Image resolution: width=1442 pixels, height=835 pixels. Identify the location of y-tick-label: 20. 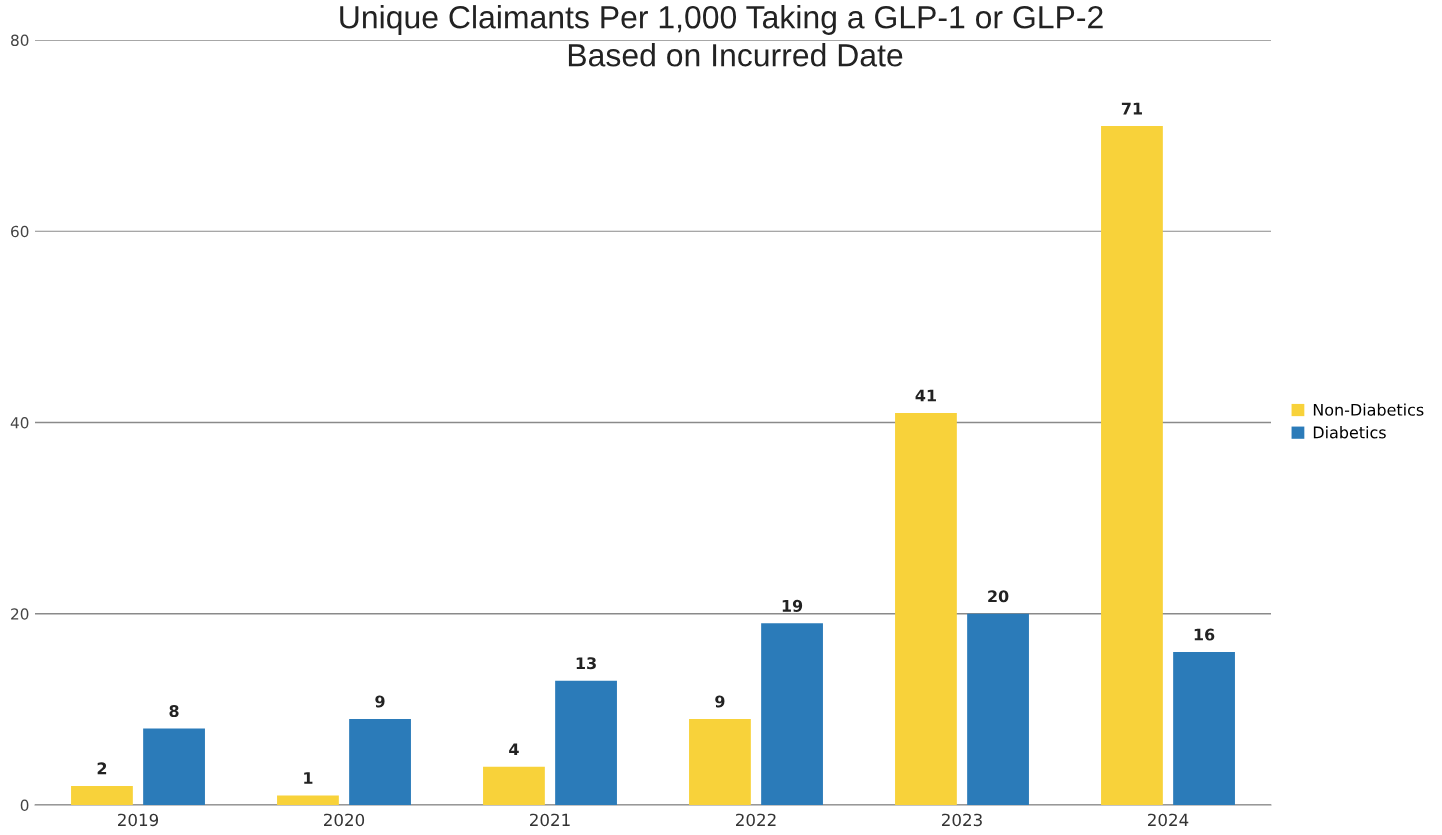
(20, 614).